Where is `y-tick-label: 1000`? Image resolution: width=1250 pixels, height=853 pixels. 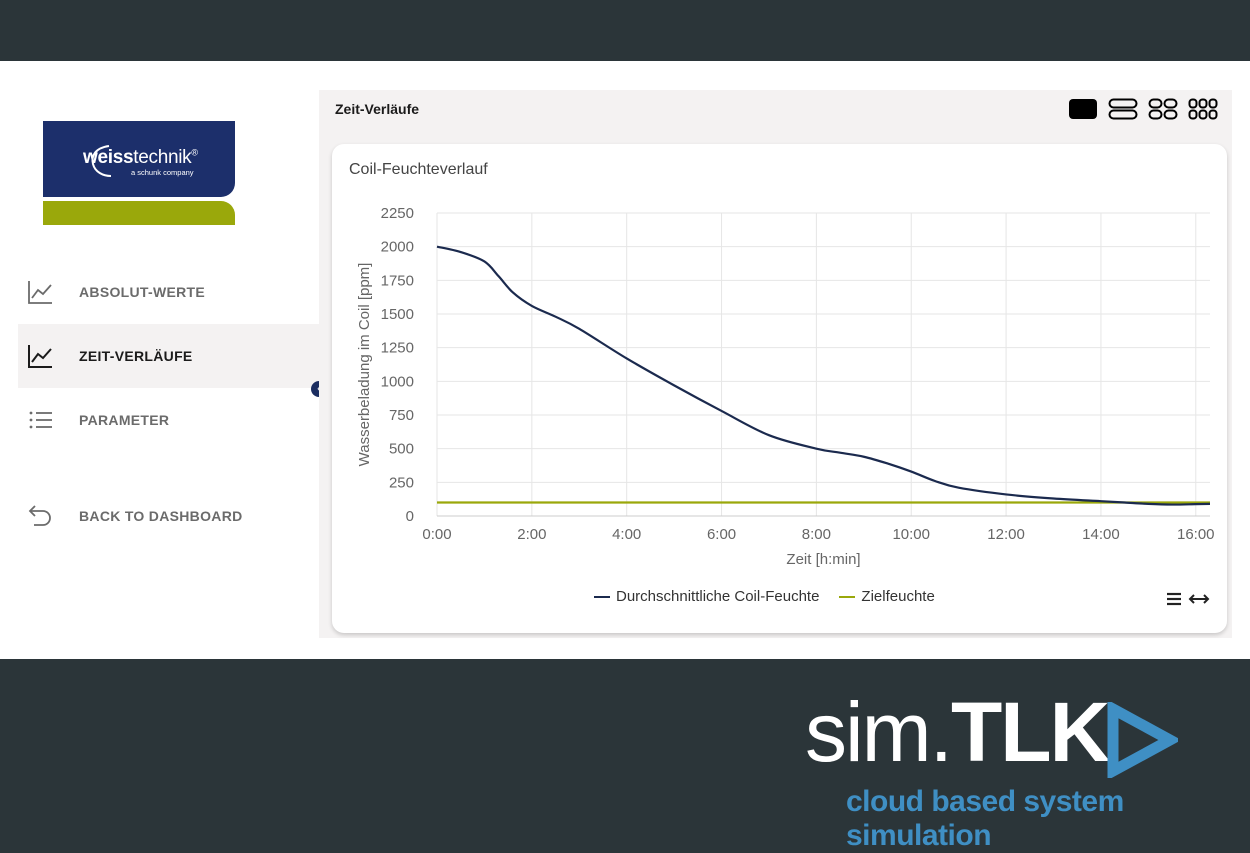 y-tick-label: 1000 is located at coordinates (397, 381).